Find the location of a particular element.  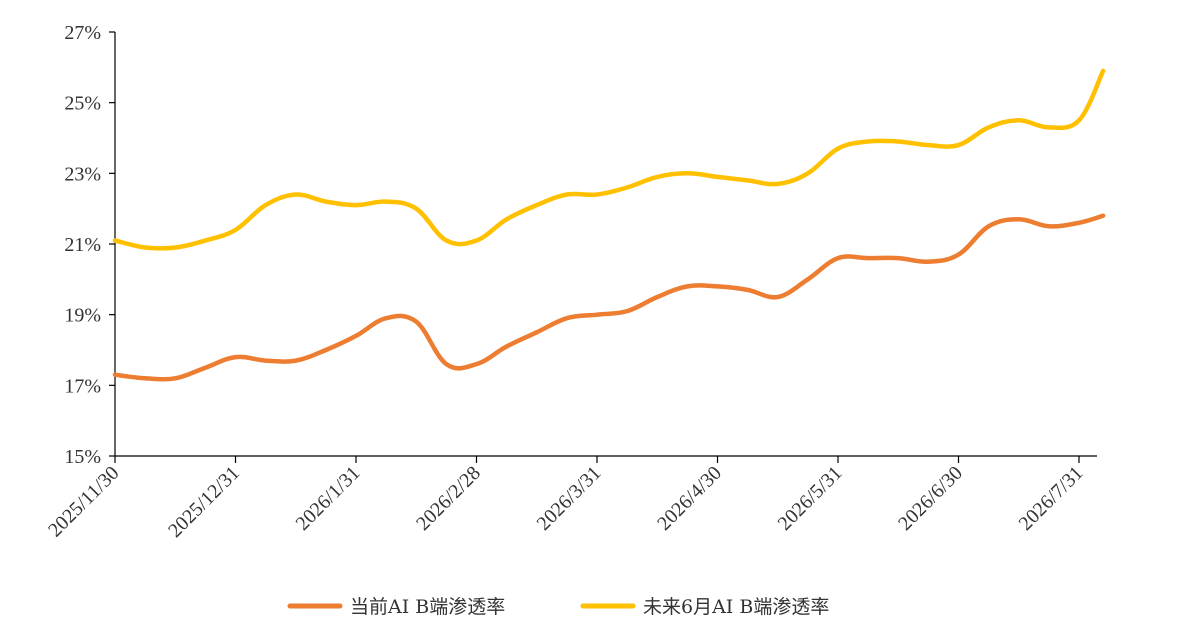

legend: 当前AI B端渗透率 未来6月AI B端渗透率 is located at coordinates (558, 607).